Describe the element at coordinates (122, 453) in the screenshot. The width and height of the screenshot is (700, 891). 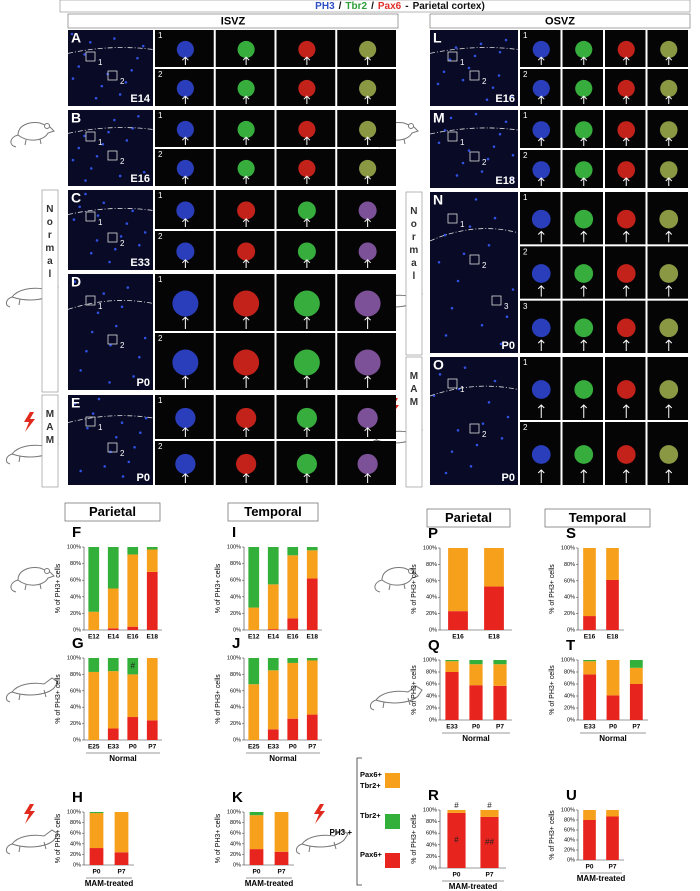
I see `roi-number: 2` at that location.